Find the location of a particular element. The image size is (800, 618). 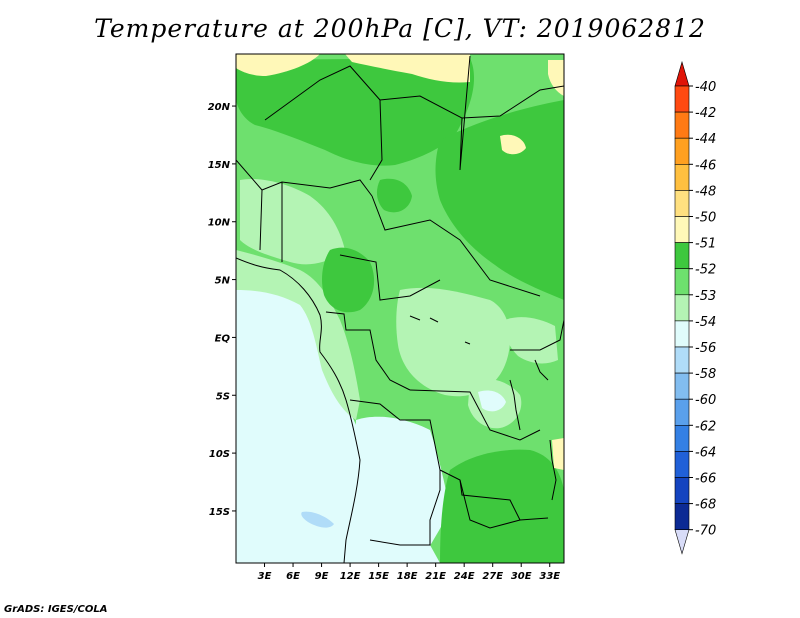

colorbar-label: -54 is located at coordinates (705, 322).